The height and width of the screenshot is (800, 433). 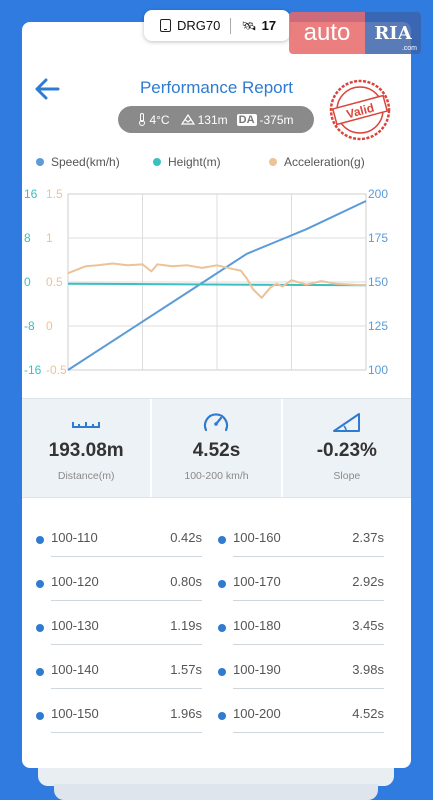 I want to click on satellite-icon: 🛰︎, so click(x=249, y=25).